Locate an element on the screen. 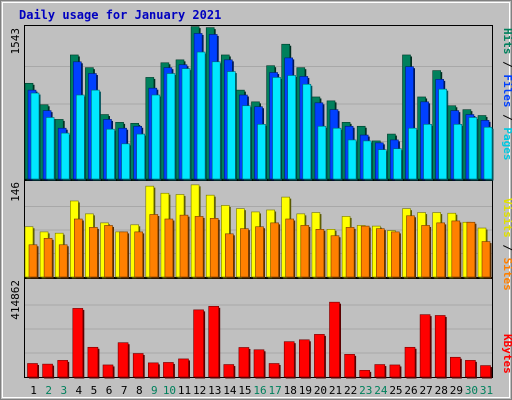  day-label-16: 16 is located at coordinates (259, 390).